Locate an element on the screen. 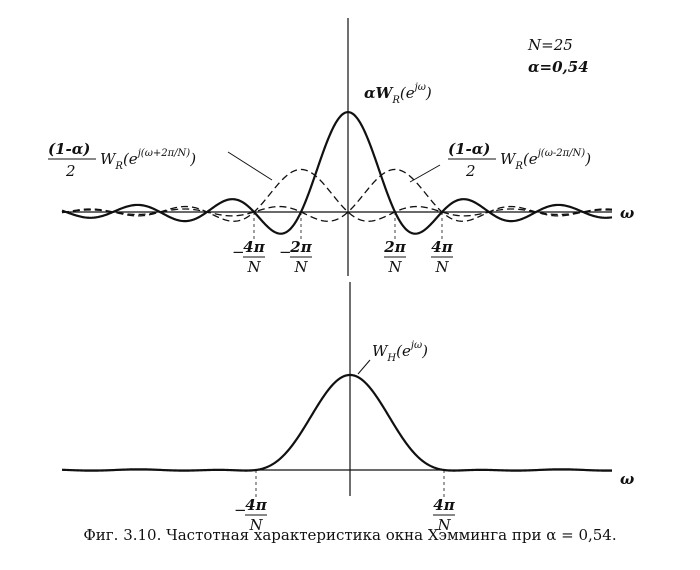 Image resolution: width=700 pixels, height=570 pixels. label-part: j(ω+2π/N) is located at coordinates (163, 153).